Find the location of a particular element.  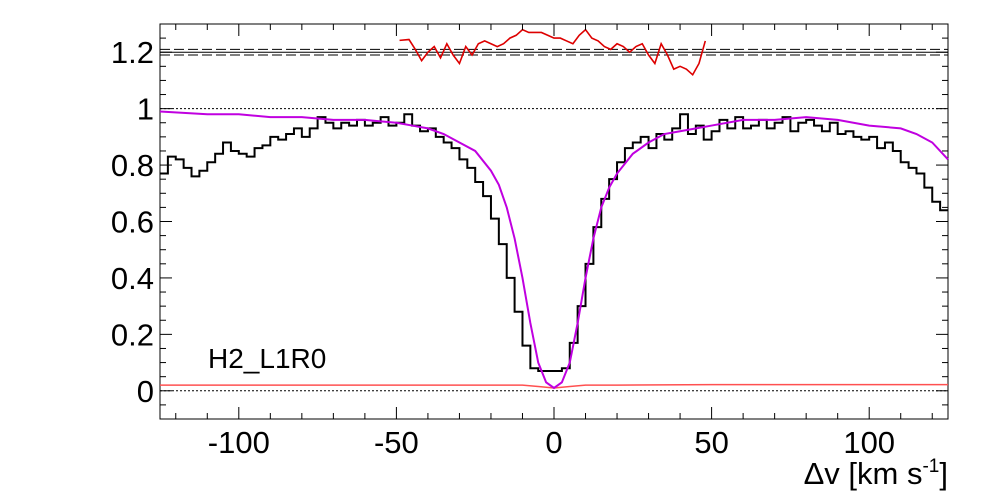

error-curve is located at coordinates (554, 386).